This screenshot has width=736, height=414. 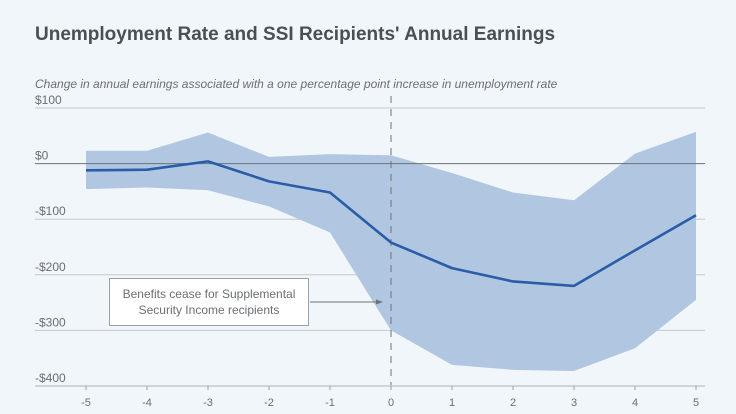 I want to click on y-tick-label: -$400, so click(x=50, y=378).